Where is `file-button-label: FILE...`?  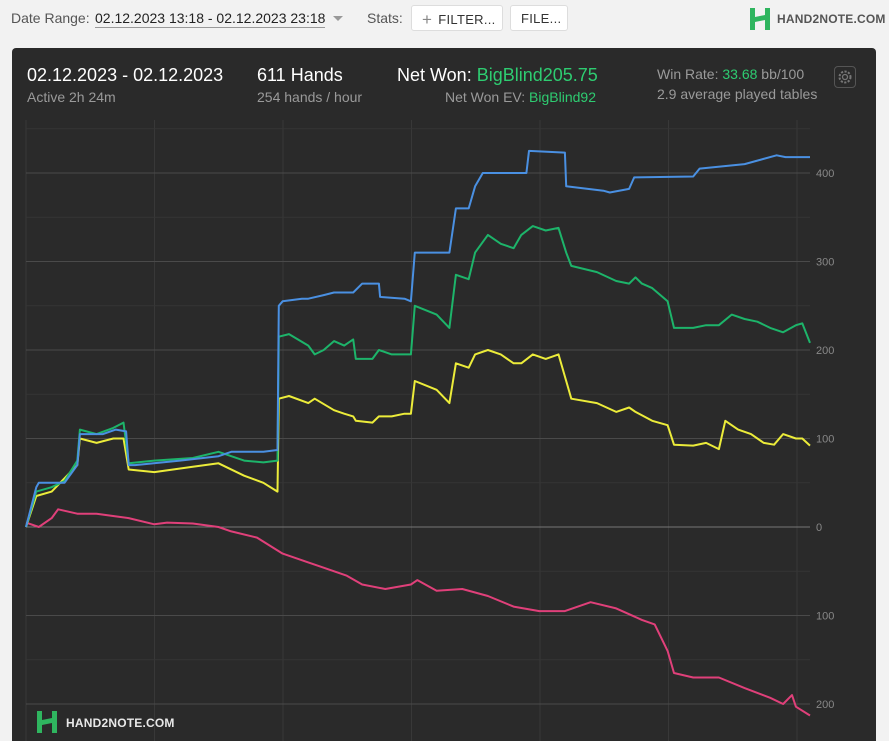
file-button-label: FILE... is located at coordinates (541, 18).